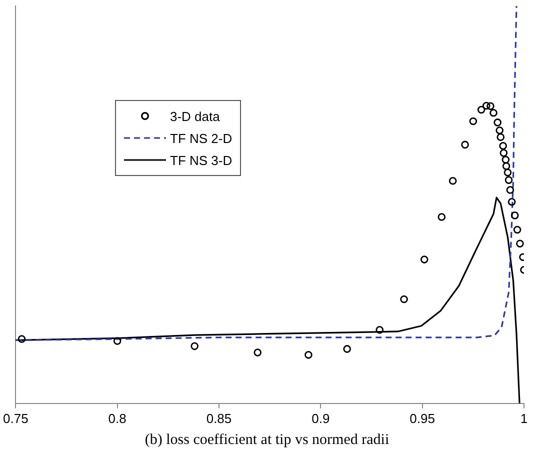 This screenshot has height=464, width=534. I want to click on x-tick-label: 0.85, so click(219, 418).